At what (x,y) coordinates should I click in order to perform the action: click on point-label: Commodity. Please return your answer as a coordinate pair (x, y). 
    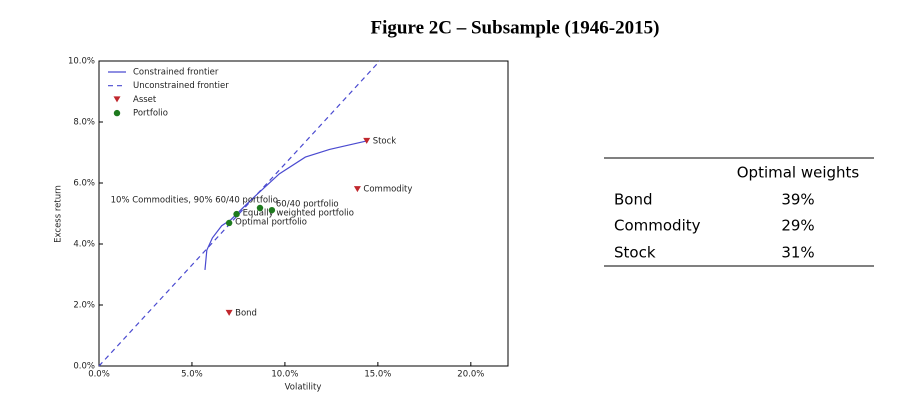
    Looking at the image, I should click on (387, 190).